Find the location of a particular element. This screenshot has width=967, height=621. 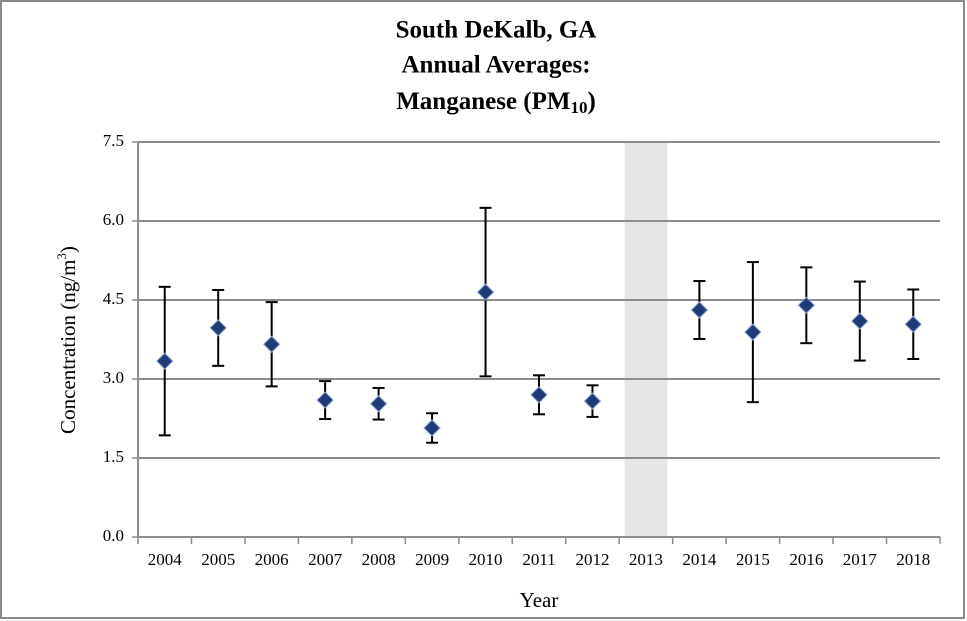

y-tick-label: 3.0 is located at coordinates (113, 377).